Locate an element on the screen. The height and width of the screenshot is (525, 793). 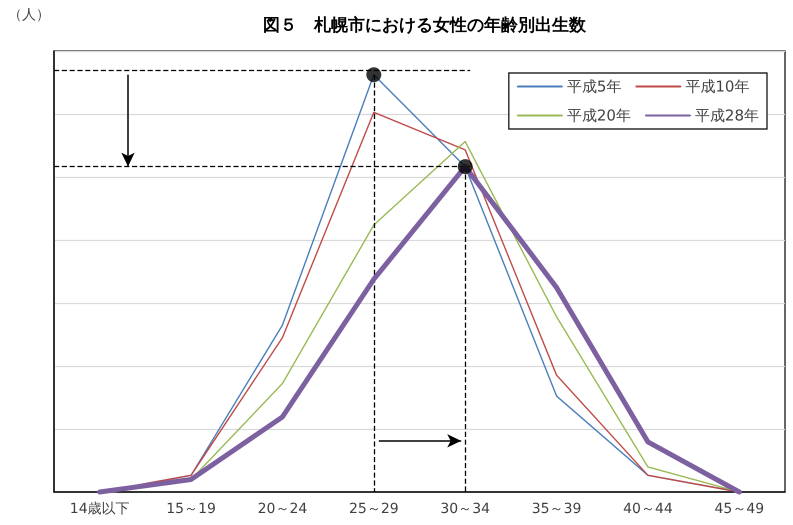
legend-label: 平成20年 is located at coordinates (598, 115).